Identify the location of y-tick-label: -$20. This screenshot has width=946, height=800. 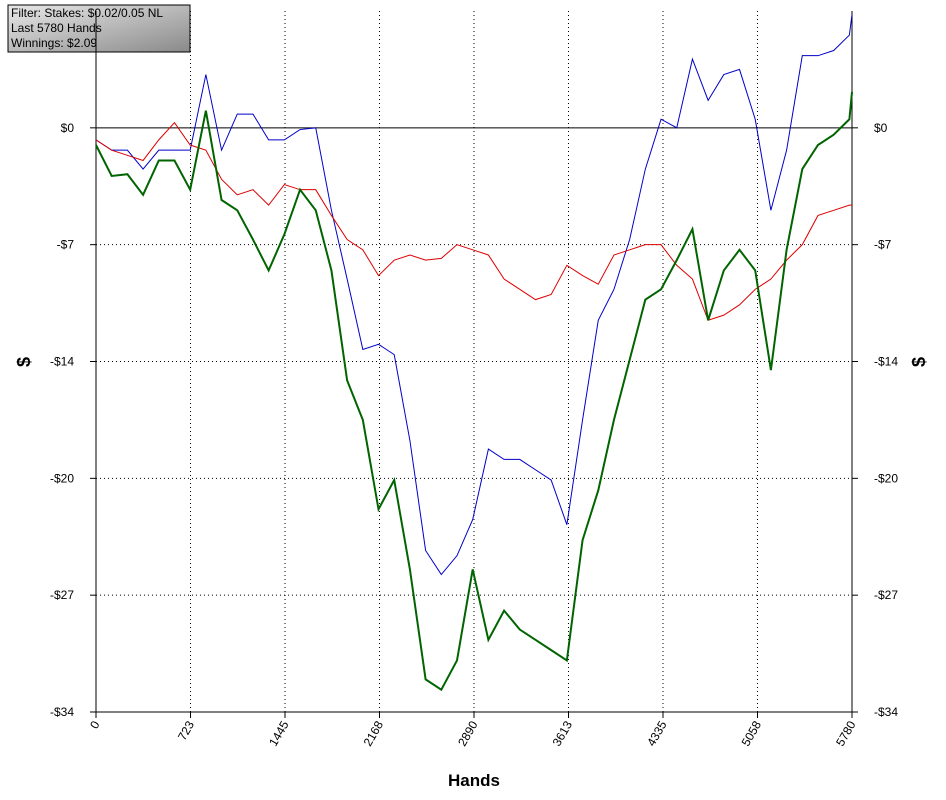
(62, 478).